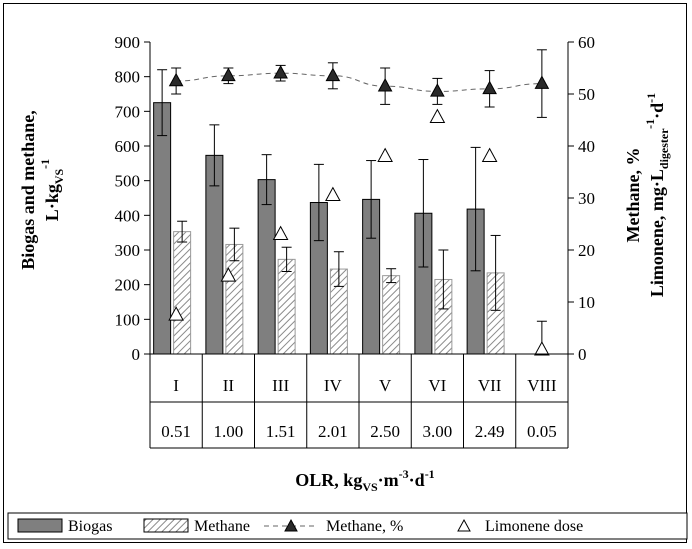 This screenshot has width=692, height=549. What do you see at coordinates (364, 480) in the screenshot?
I see `x-axis-title: OLR, kgVS·m-3·d-1` at bounding box center [364, 480].